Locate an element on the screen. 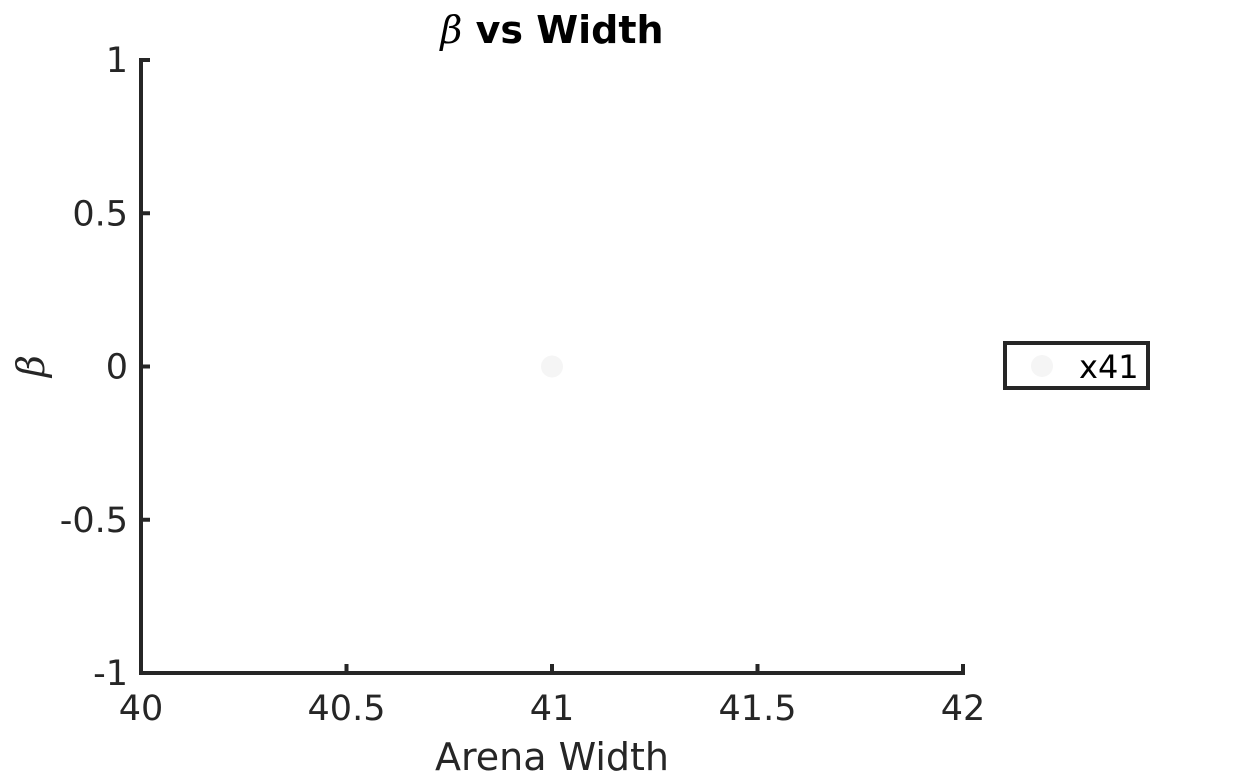 The height and width of the screenshot is (781, 1250). chart-title-symbol: β is located at coordinates (450, 30).